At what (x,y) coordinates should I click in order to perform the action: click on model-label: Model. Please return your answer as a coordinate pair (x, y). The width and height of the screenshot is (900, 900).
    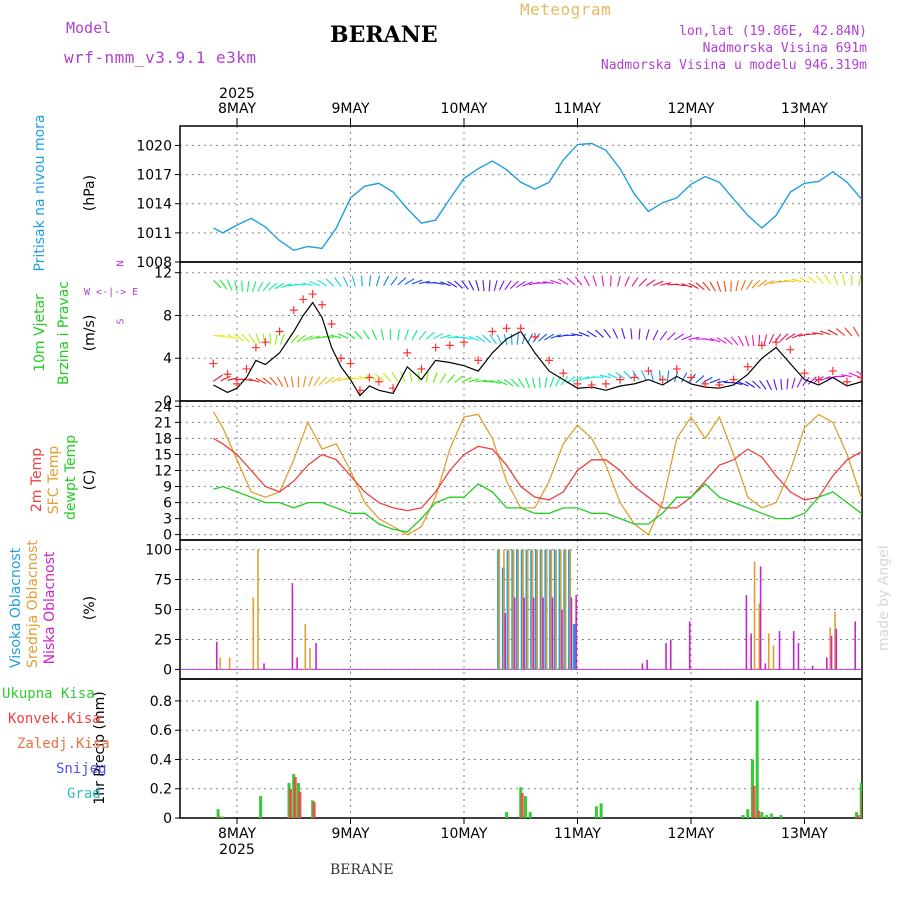
    Looking at the image, I should click on (89, 28).